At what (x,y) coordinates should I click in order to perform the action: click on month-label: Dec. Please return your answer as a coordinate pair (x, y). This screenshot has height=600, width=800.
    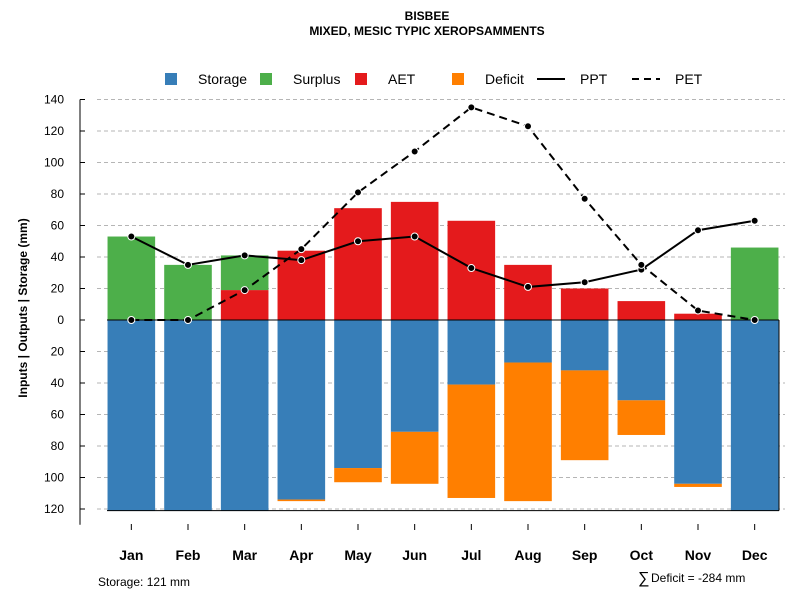
    Looking at the image, I should click on (755, 555).